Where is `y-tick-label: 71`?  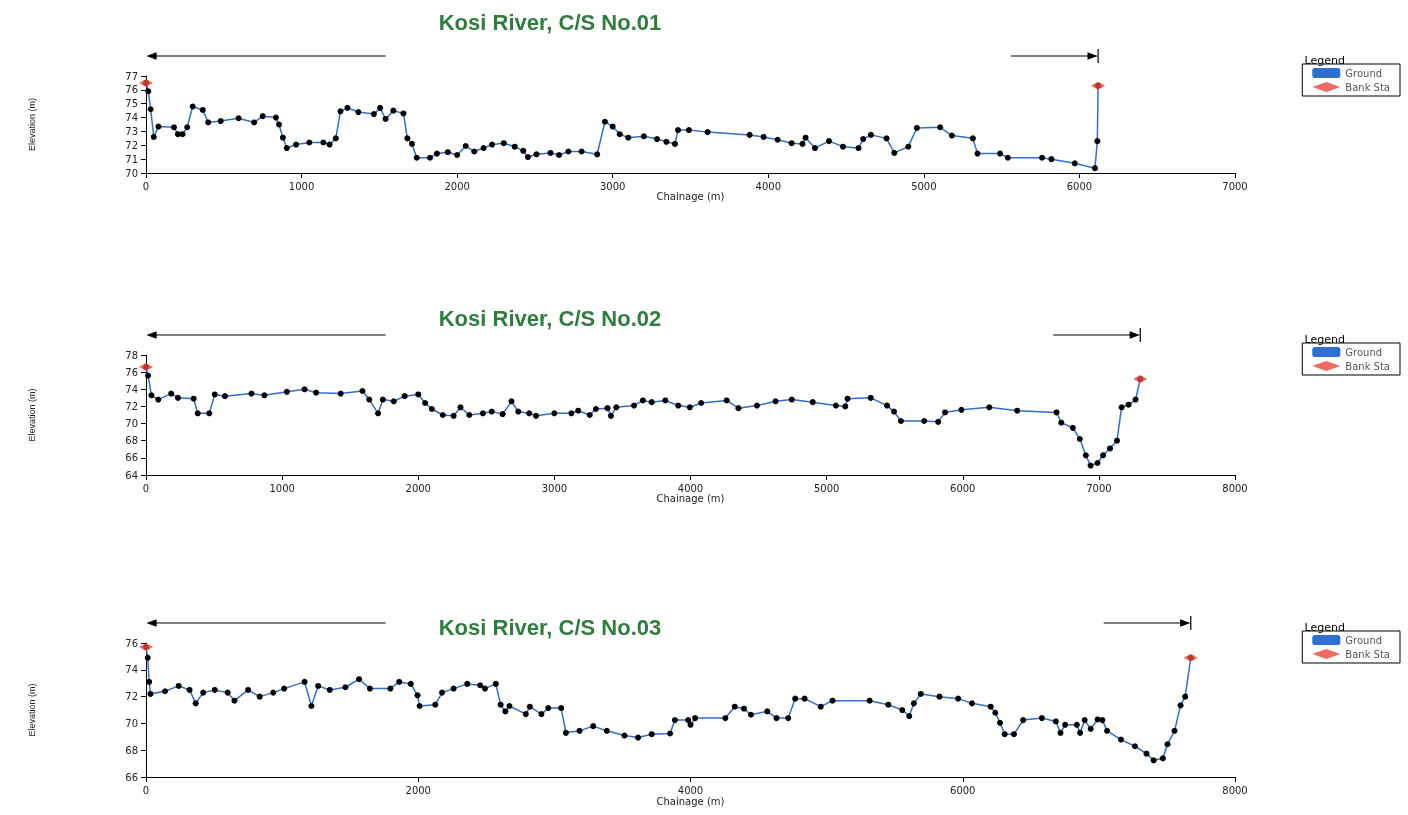 y-tick-label: 71 is located at coordinates (131, 159).